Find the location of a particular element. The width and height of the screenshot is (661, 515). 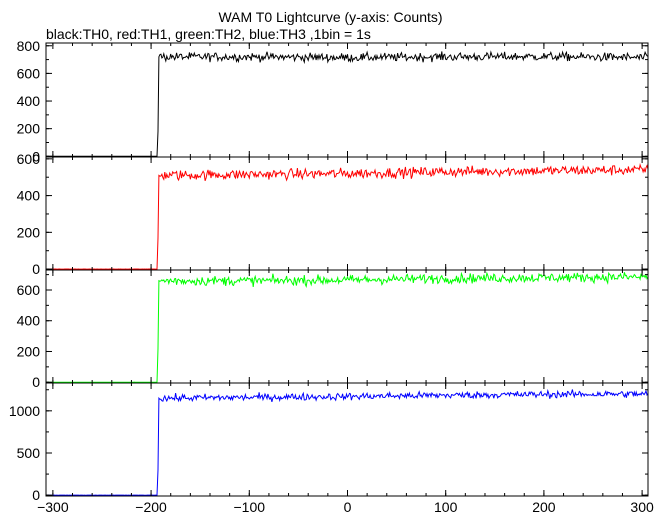

y-tick-label: 500 is located at coordinates (29, 453).